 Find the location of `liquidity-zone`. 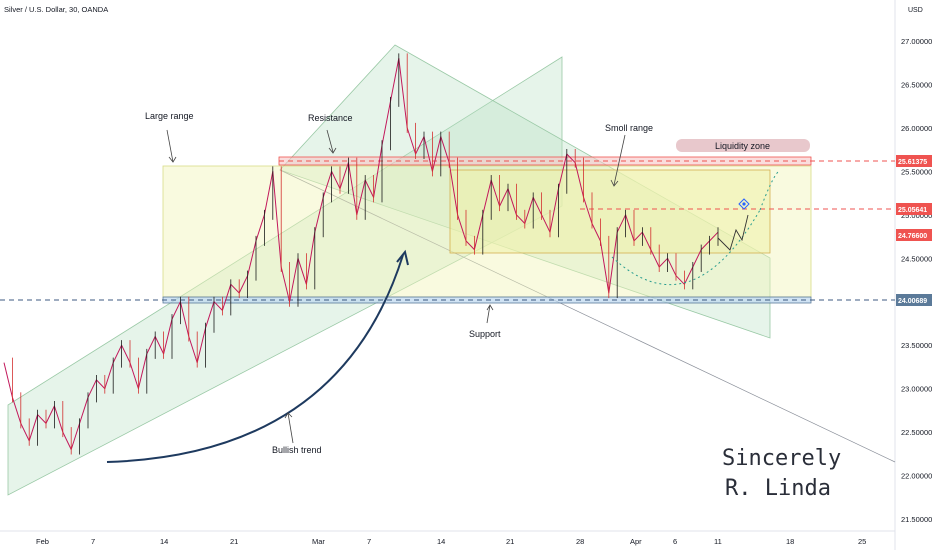

liquidity-zone is located at coordinates (743, 145).